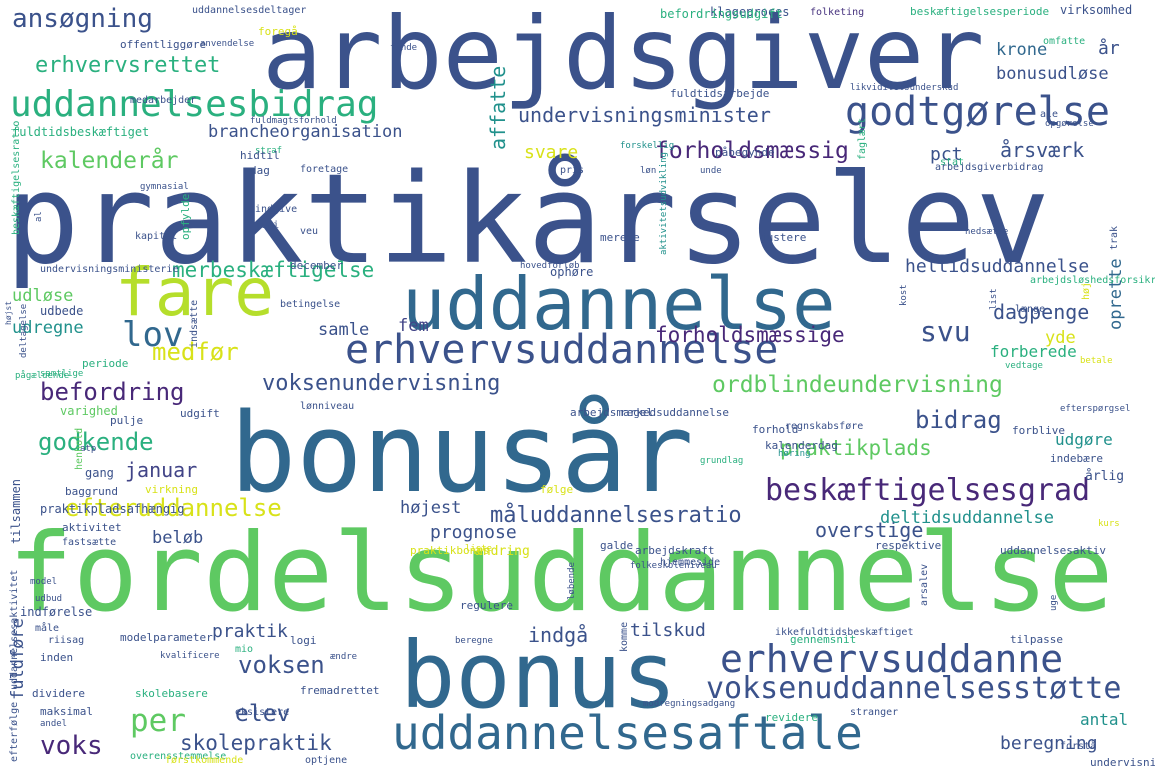 This screenshot has width=1155, height=770. Describe the element at coordinates (109, 269) in the screenshot. I see `cloud-word: undervisningsministerie` at that location.